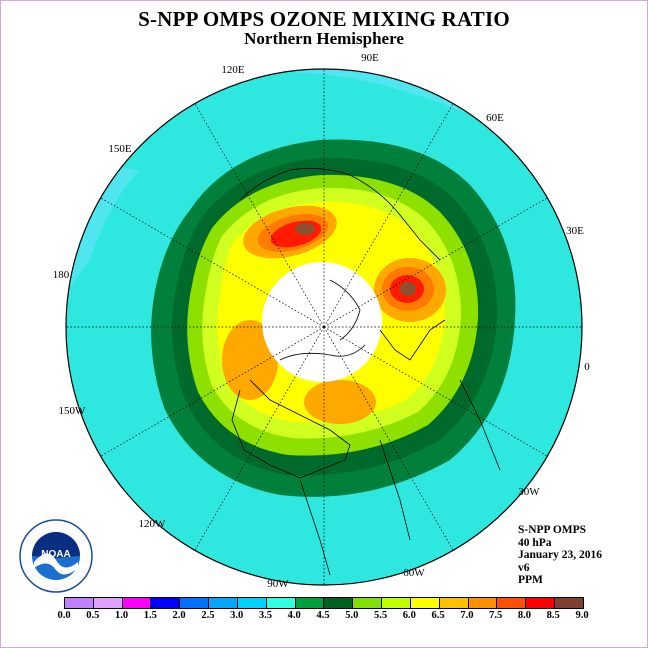 This screenshot has width=648, height=648. I want to click on colorbar-tick-label: 4.5, so click(323, 615).